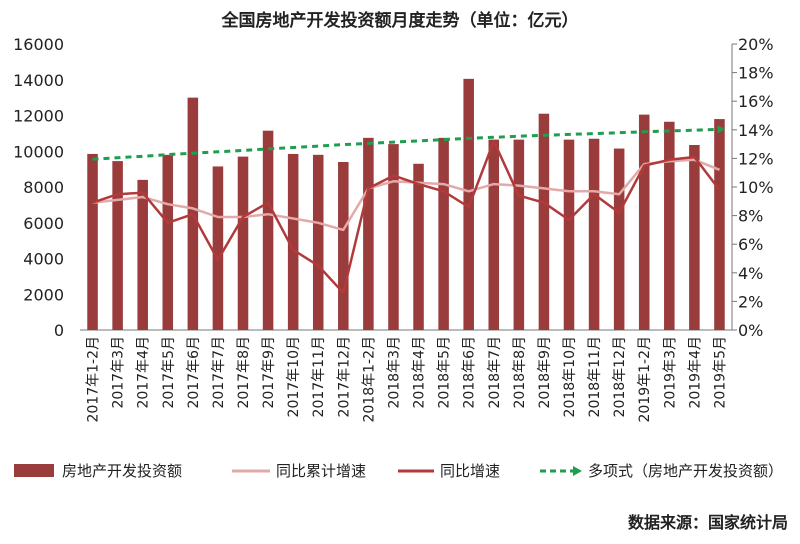 This screenshot has height=544, width=800. Describe the element at coordinates (43, 223) in the screenshot. I see `y-left-tick-label: 6000` at that location.